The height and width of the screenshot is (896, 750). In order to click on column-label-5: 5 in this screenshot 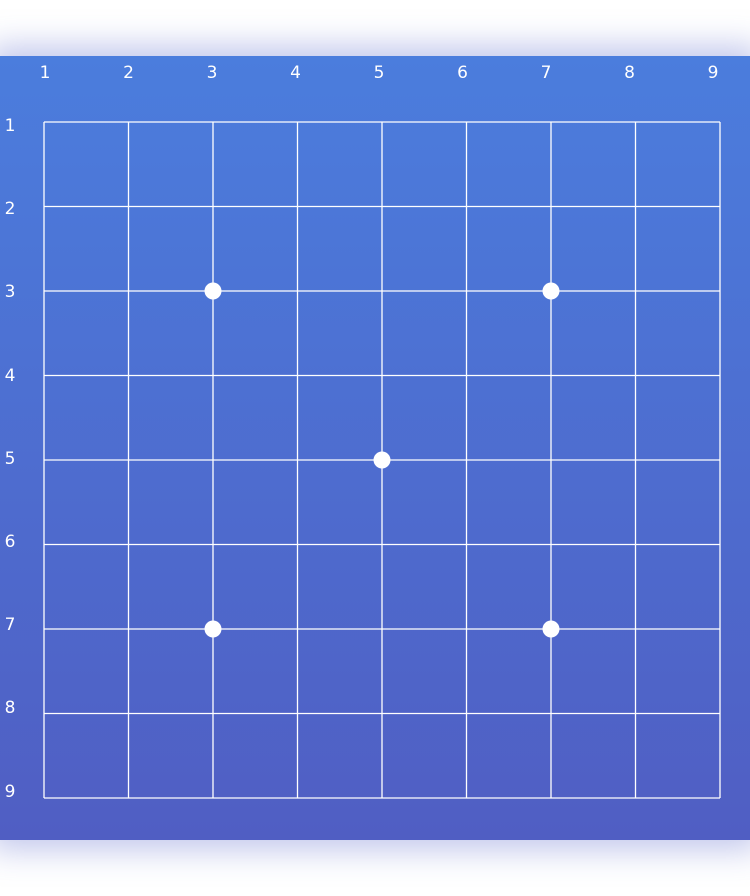, I will do `click(379, 73)`.